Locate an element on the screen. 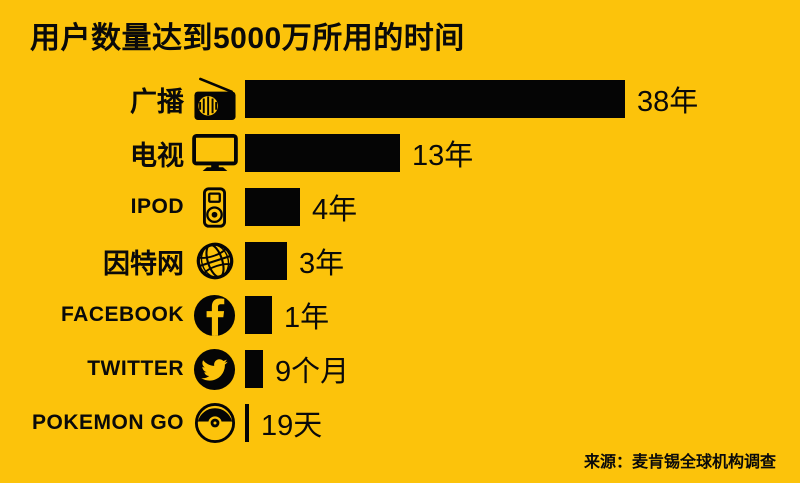  table-row: 因特网 3年 is located at coordinates (400, 261).